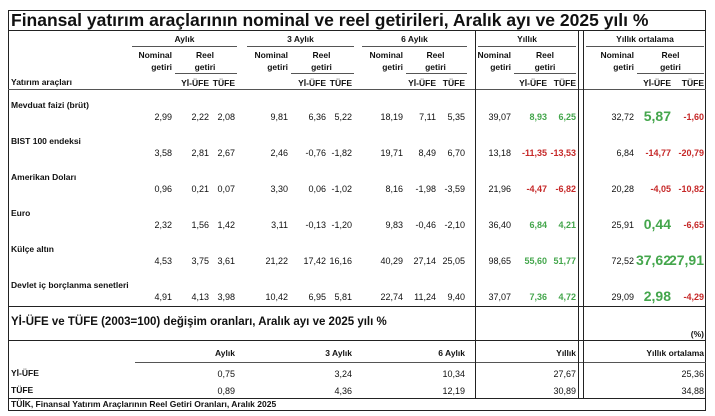 Image resolution: width=715 pixels, height=416 pixels. What do you see at coordinates (226, 374) in the screenshot?
I see `inflation-cell: 0,75` at bounding box center [226, 374].